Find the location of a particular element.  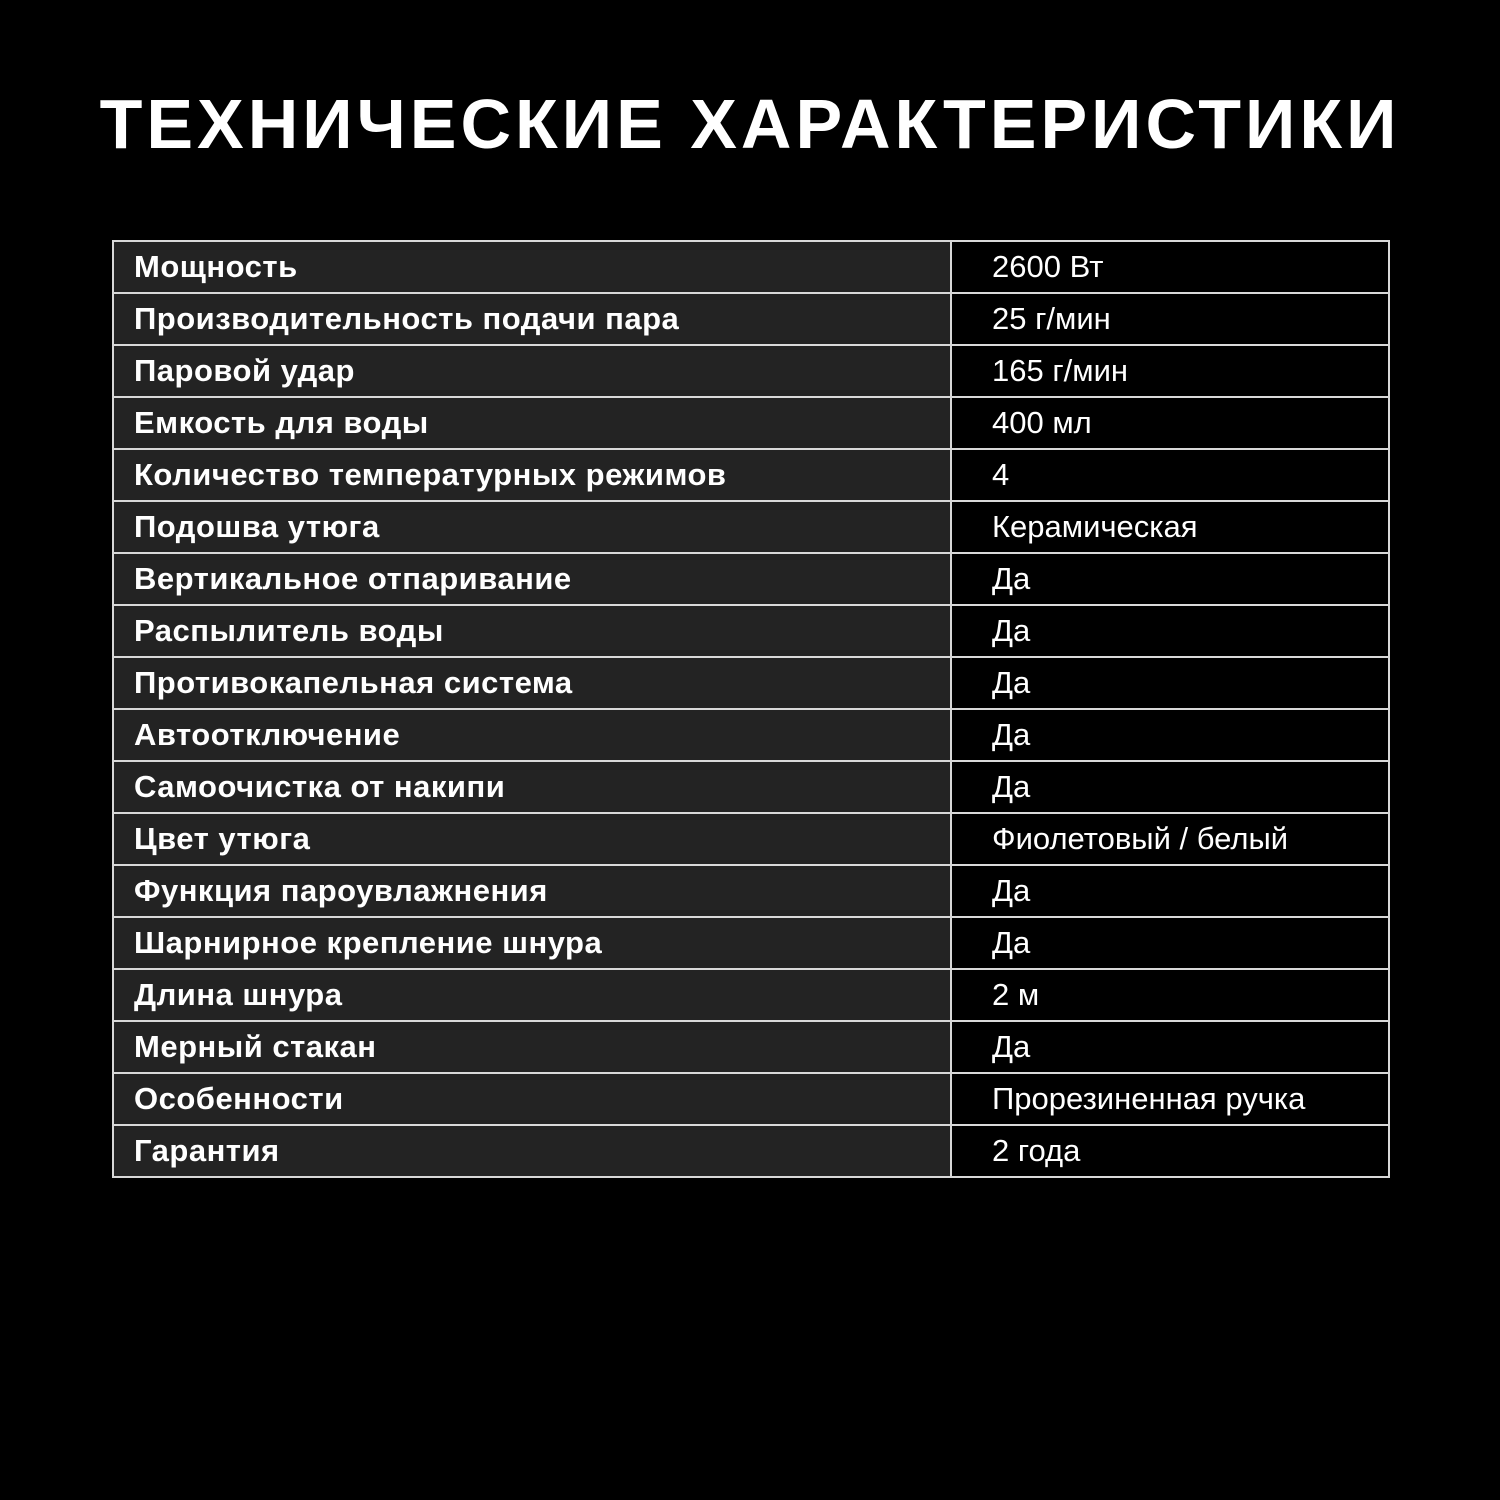

spec-row: Мощность 2600 Вт is located at coordinates (751, 267).